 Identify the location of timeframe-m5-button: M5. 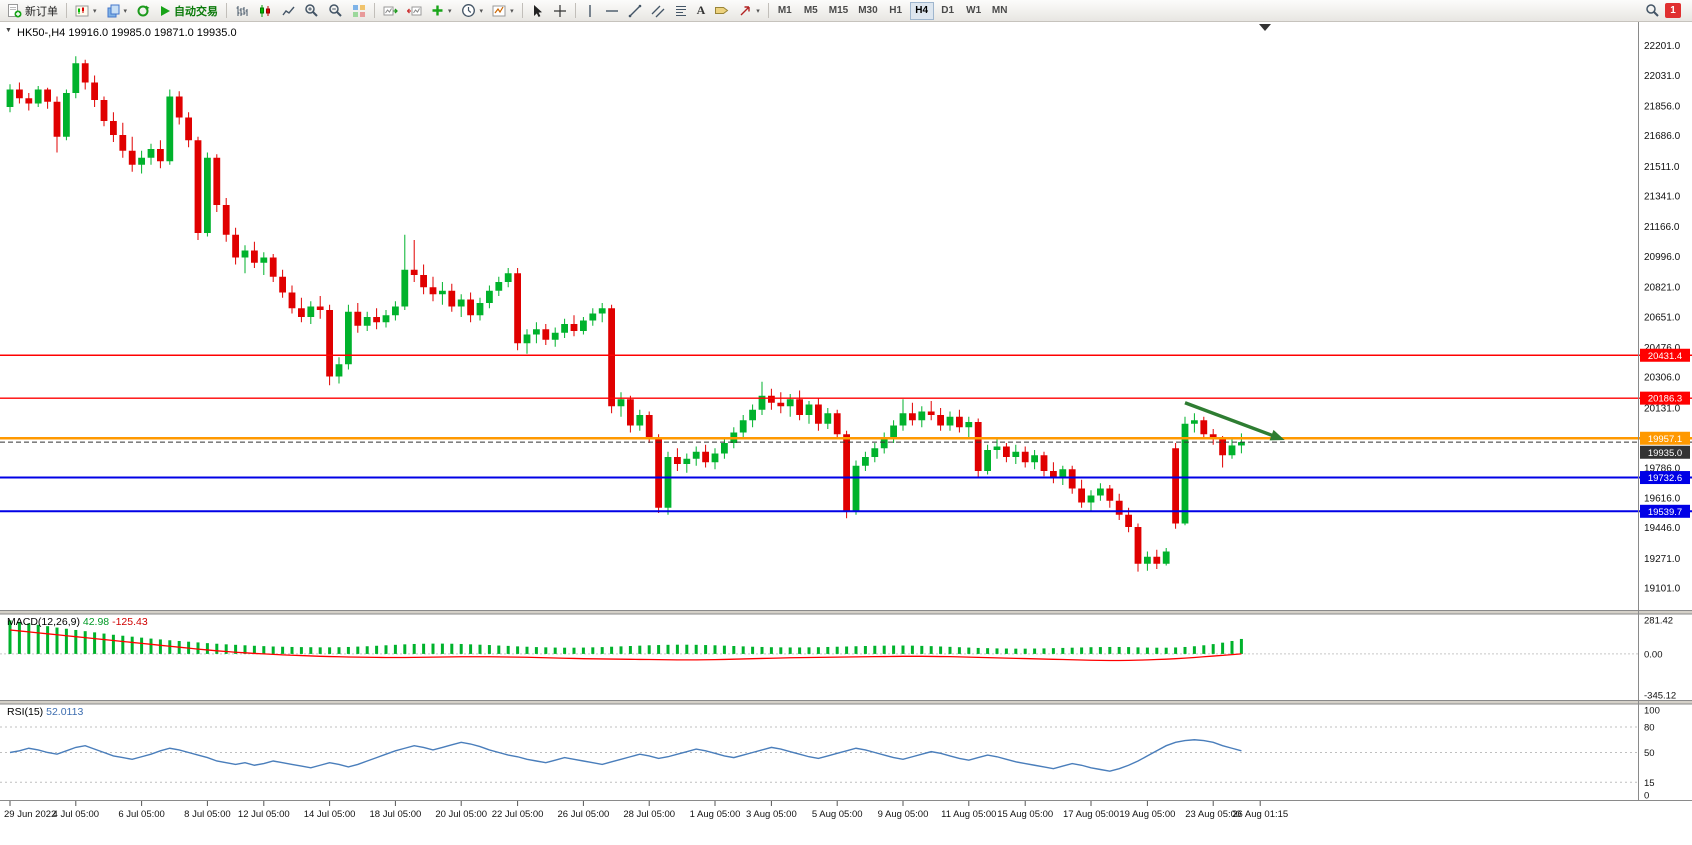
(811, 11).